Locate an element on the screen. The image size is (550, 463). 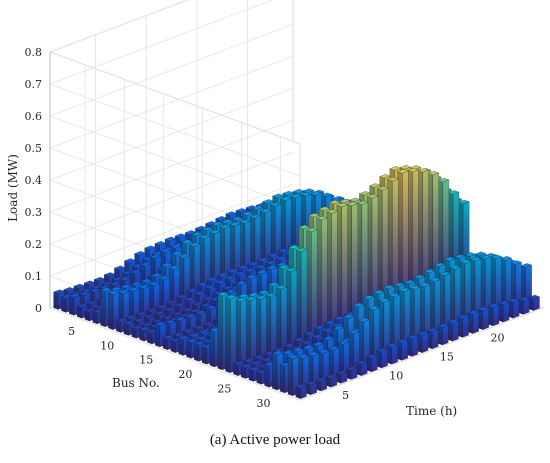
bar-t13-b32 is located at coordinates (422, 342).